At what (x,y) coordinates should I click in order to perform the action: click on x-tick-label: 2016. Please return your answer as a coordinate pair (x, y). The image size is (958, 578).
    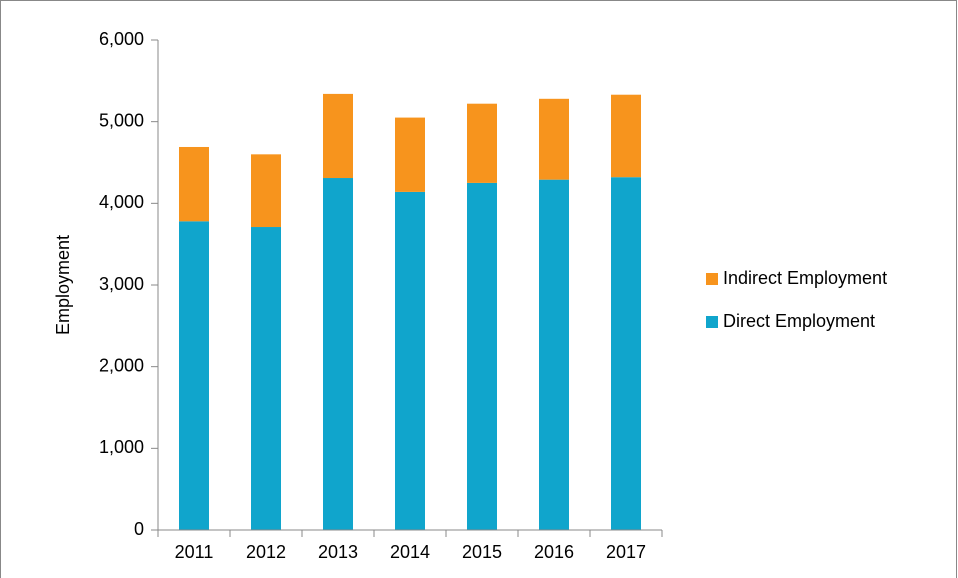
    Looking at the image, I should click on (554, 552).